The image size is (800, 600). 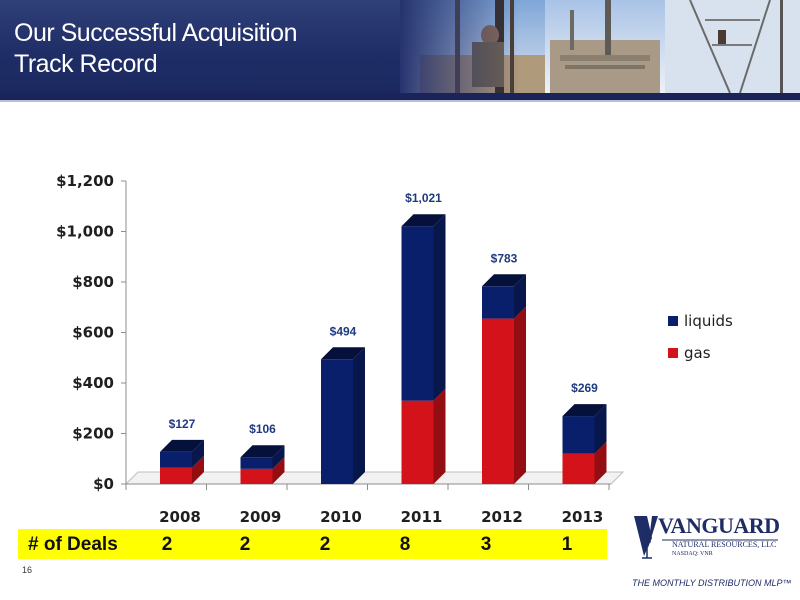 I want to click on bar-liquids-2009-front, so click(x=256, y=463).